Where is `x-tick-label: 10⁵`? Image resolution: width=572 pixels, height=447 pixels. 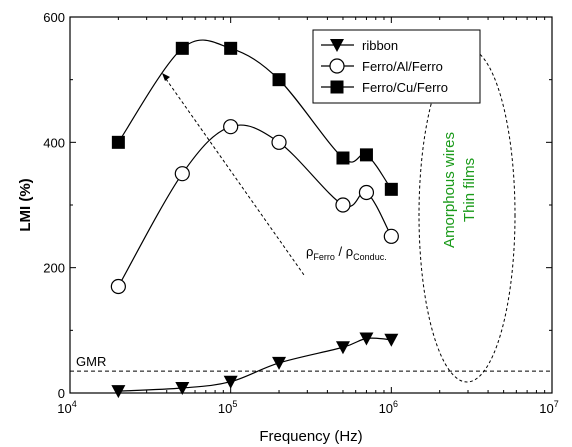 x-tick-label: 10⁵ is located at coordinates (227, 407).